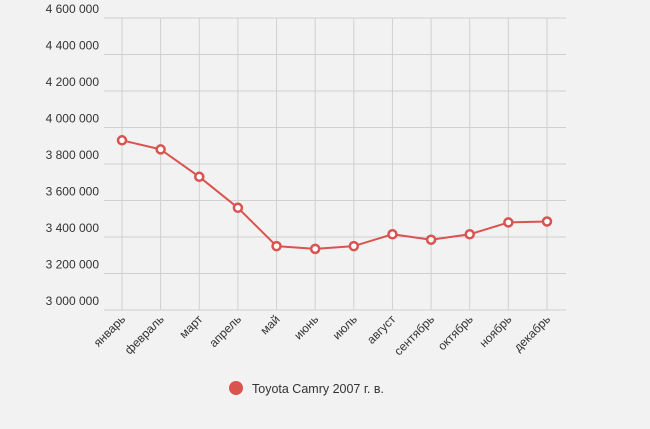 This screenshot has height=429, width=650. I want to click on legend: Toyota Camry 2007 г. в., so click(306, 388).